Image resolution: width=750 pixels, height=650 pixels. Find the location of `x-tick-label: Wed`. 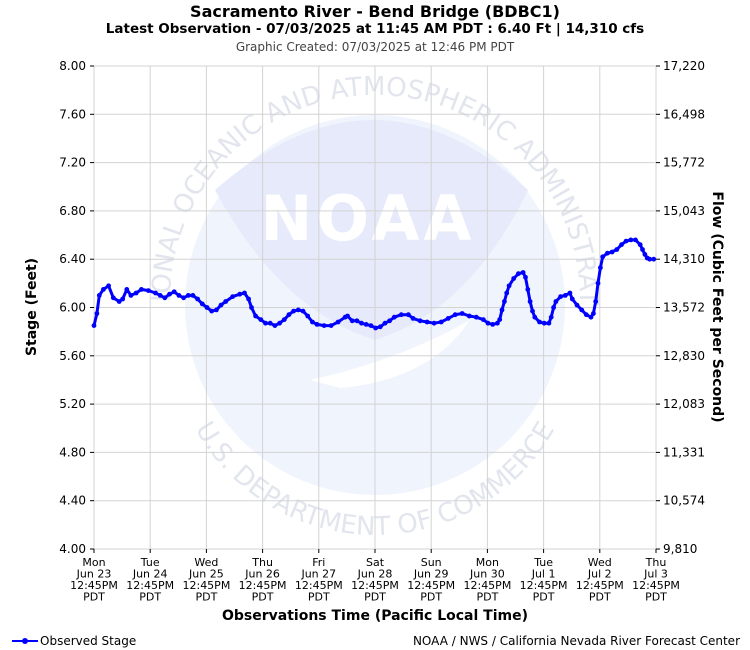

x-tick-label: Wed is located at coordinates (600, 562).